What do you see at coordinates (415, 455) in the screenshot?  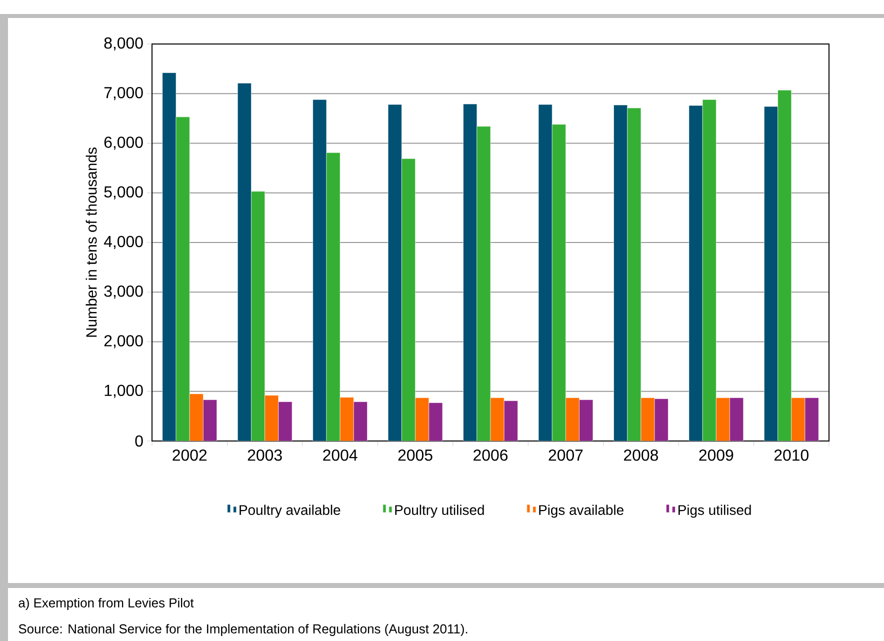 I see `x-tick-label: 2005` at bounding box center [415, 455].